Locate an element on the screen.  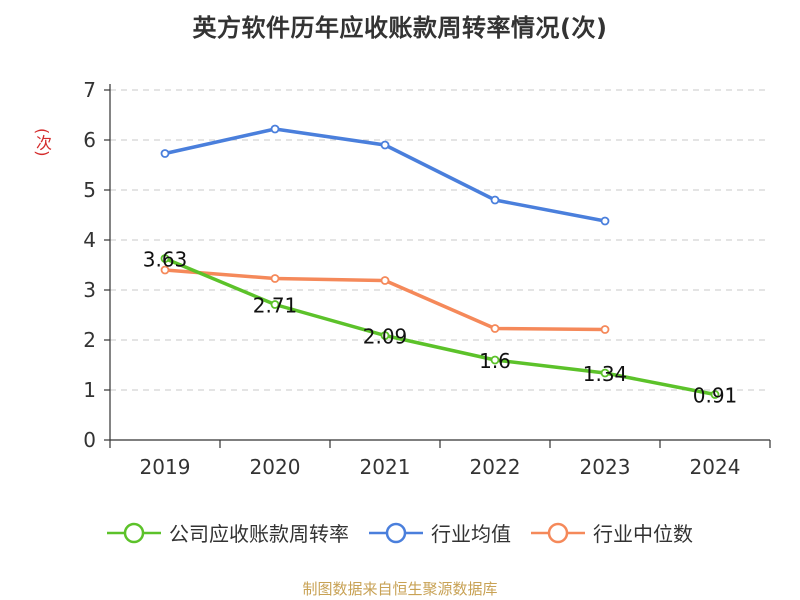
data-label: 2.09 is located at coordinates (385, 337).